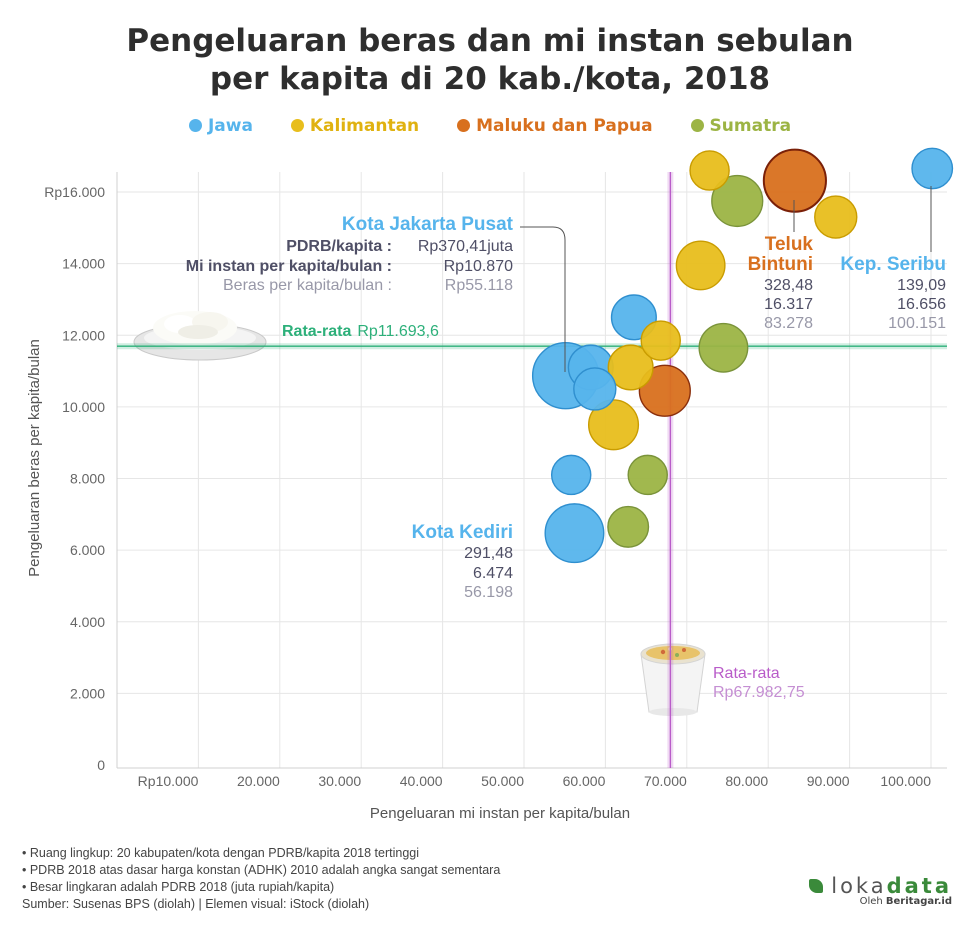  Describe the element at coordinates (893, 264) in the screenshot. I see `annotation-seribu-name: Kep. Seribu` at that location.